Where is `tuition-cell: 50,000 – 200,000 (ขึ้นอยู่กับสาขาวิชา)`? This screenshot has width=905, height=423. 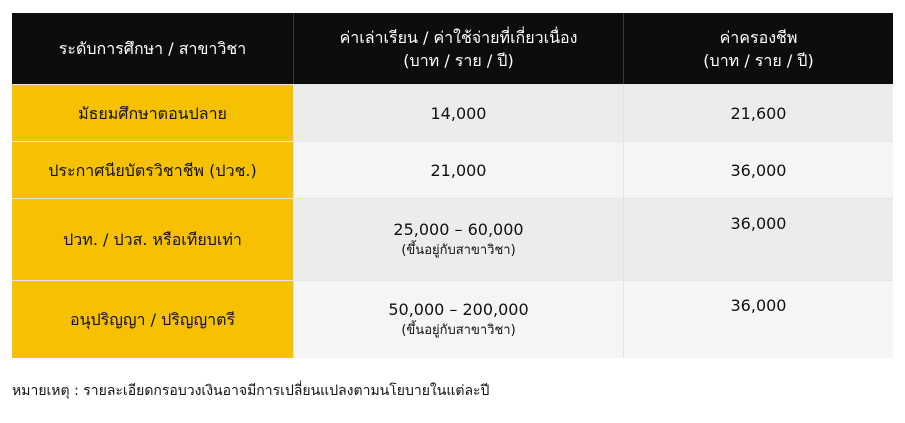 tuition-cell: 50,000 – 200,000 (ขึ้นอยู่กับสาขาวิชา) is located at coordinates (458, 319).